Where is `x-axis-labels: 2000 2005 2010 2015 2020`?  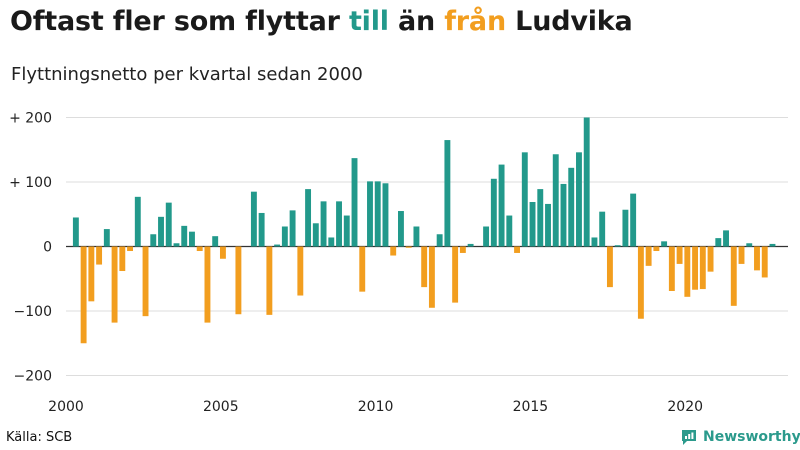 x-axis-labels: 2000 2005 2010 2015 2020 is located at coordinates (375, 407).